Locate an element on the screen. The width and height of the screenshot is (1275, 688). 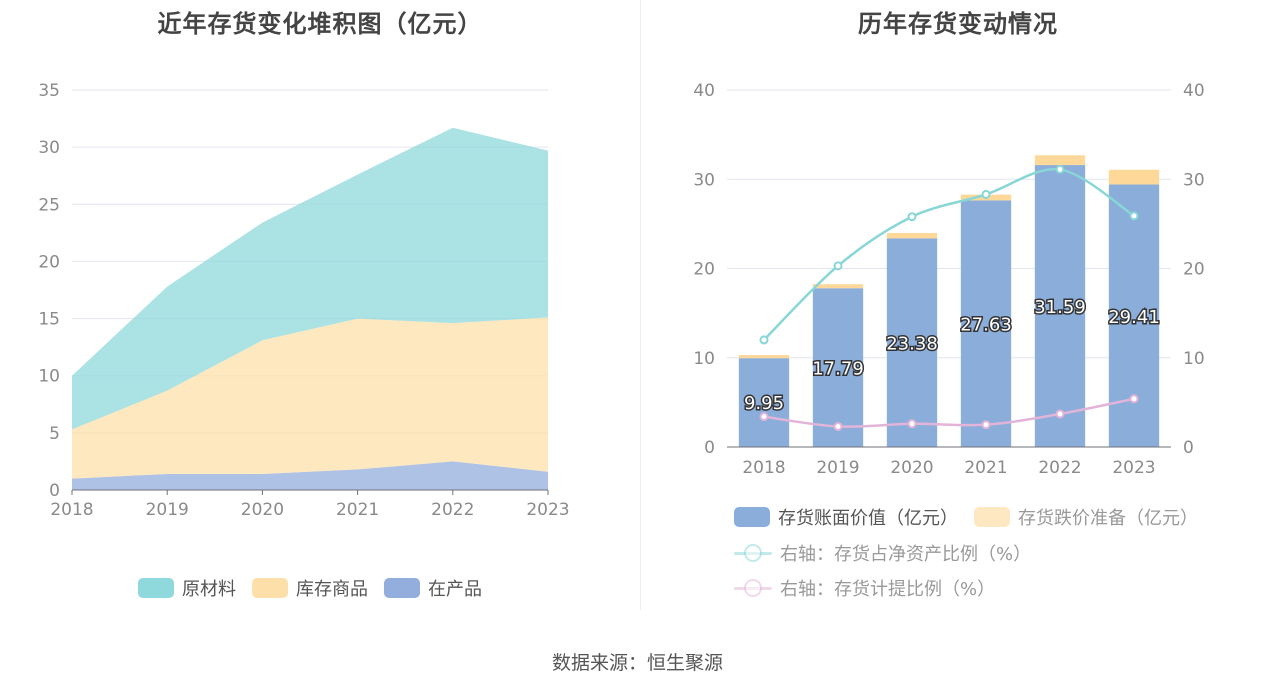
line-provision-ratio is located at coordinates (949, 412).